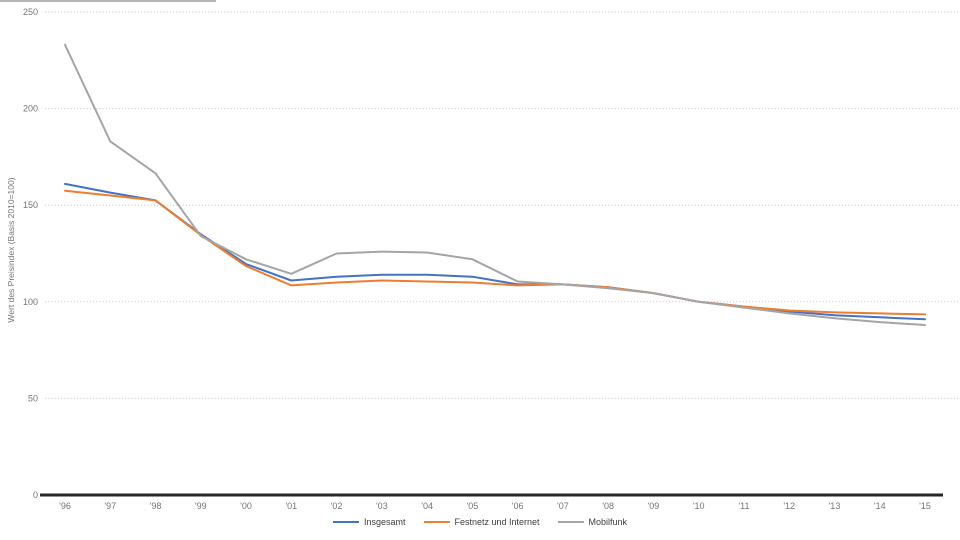 The width and height of the screenshot is (960, 540). What do you see at coordinates (880, 506) in the screenshot?
I see `x-tick-label: '14` at bounding box center [880, 506].